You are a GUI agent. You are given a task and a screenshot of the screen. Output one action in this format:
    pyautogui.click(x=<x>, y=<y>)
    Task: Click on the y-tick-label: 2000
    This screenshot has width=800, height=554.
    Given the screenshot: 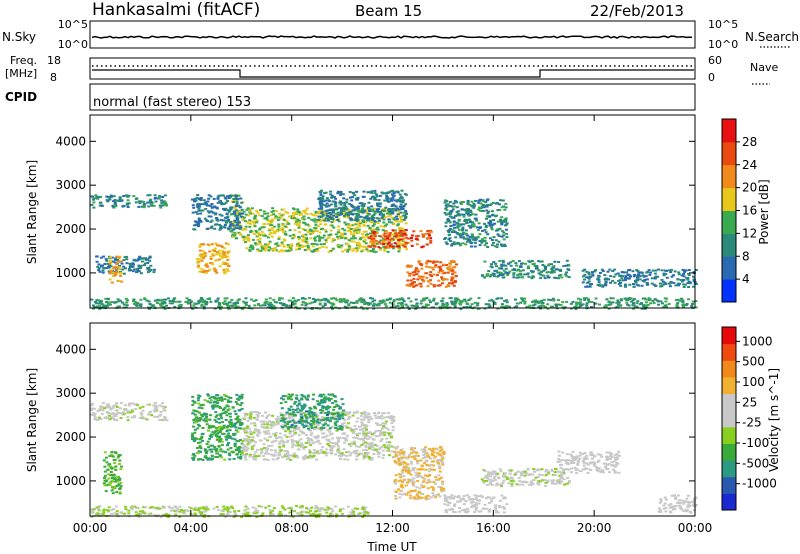 What is the action you would take?
    pyautogui.click(x=70, y=229)
    